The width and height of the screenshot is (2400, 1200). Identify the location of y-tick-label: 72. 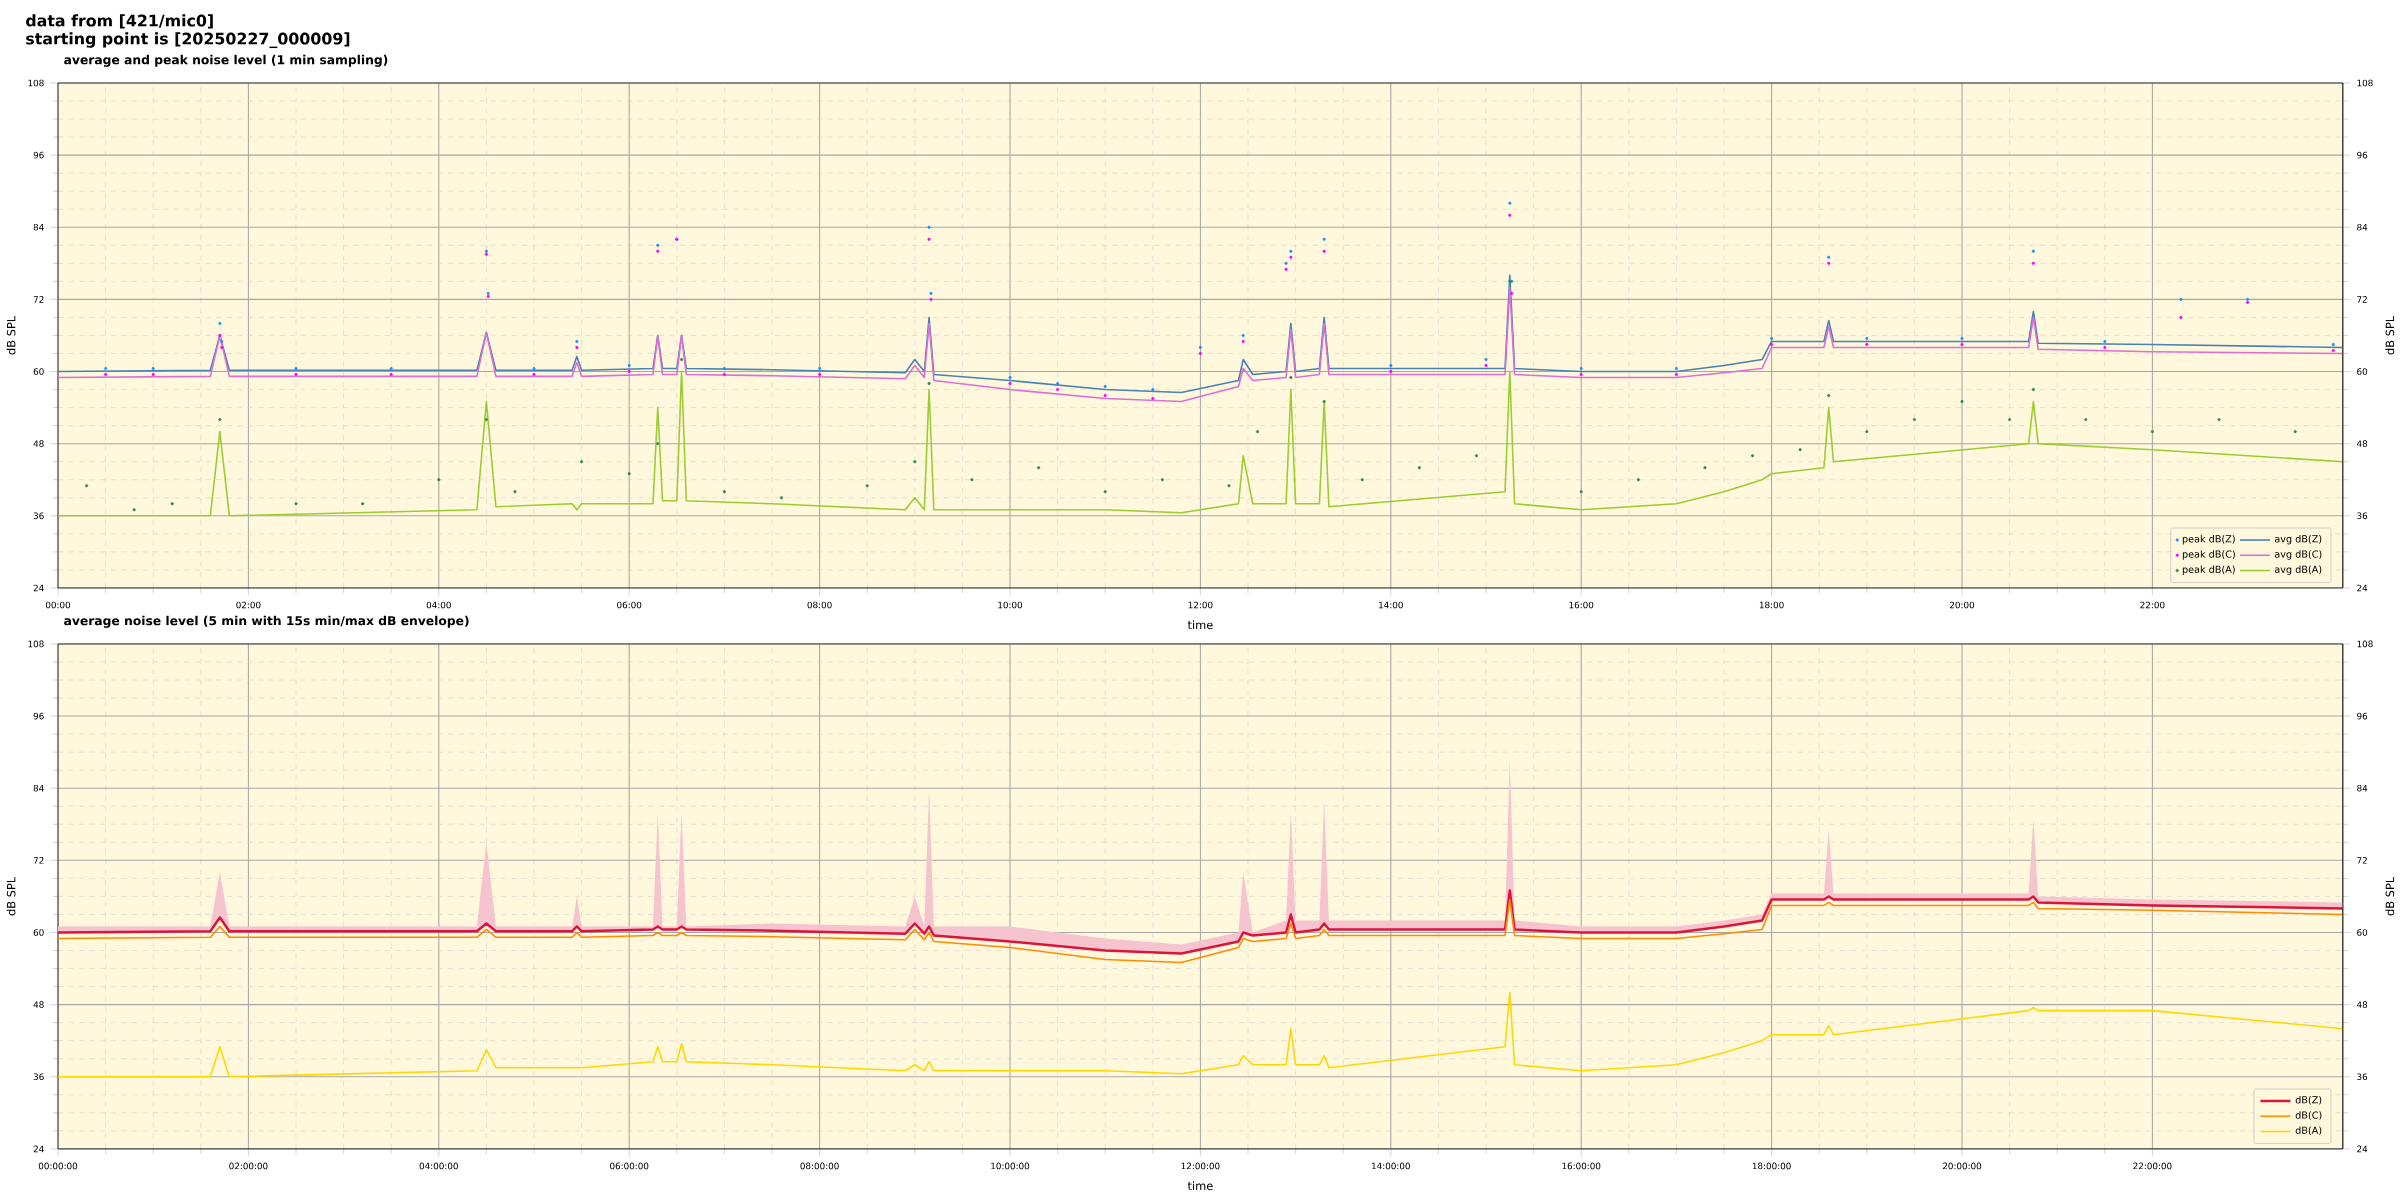
(38, 860).